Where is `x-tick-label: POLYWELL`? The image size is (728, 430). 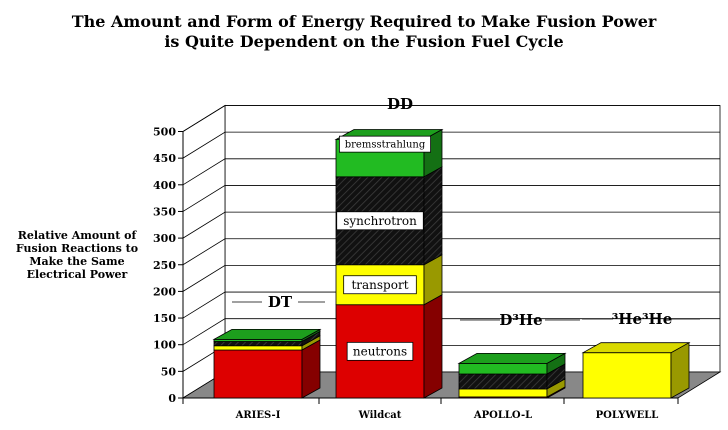 x-tick-label: POLYWELL is located at coordinates (627, 415).